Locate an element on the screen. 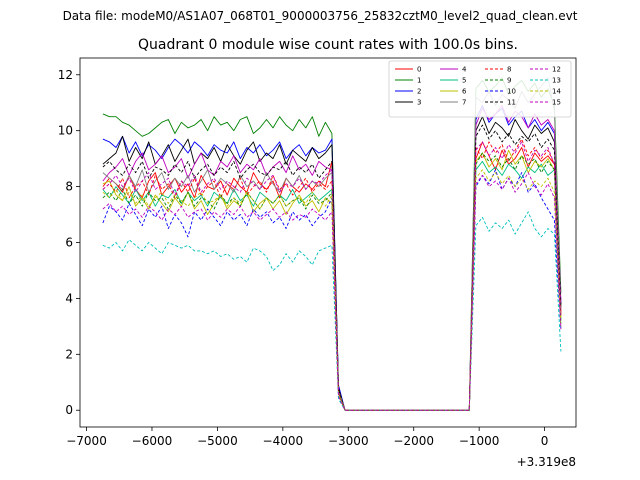  legend-label-3: 3 is located at coordinates (419, 103).